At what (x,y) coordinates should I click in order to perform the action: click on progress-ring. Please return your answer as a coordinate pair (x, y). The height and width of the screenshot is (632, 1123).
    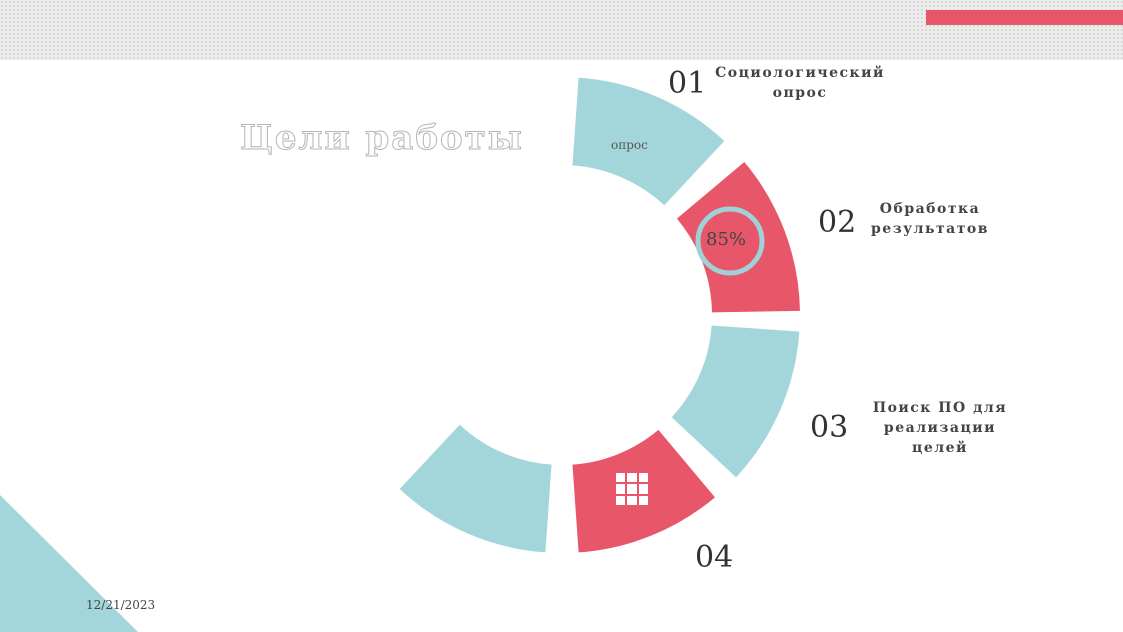
    Looking at the image, I should click on (730, 241).